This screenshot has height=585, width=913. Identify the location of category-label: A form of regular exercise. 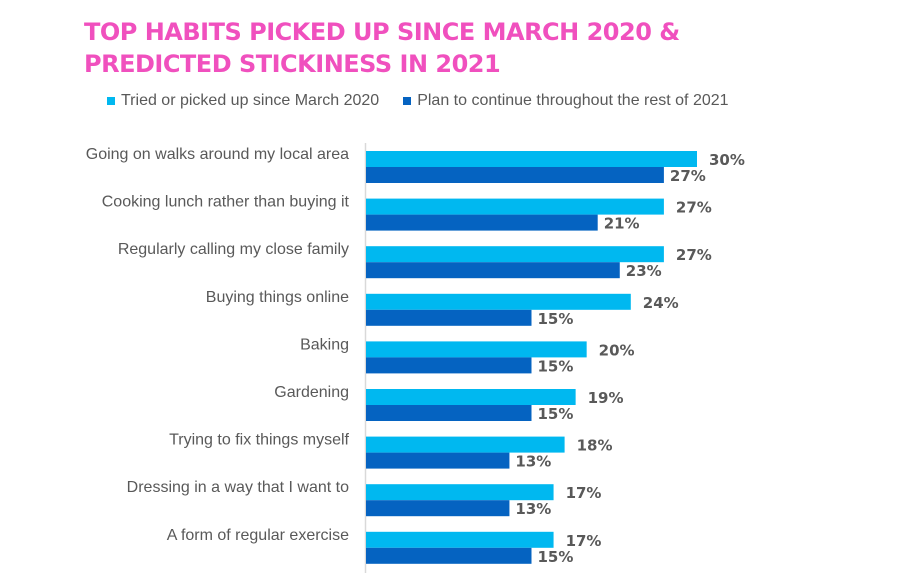
(258, 535).